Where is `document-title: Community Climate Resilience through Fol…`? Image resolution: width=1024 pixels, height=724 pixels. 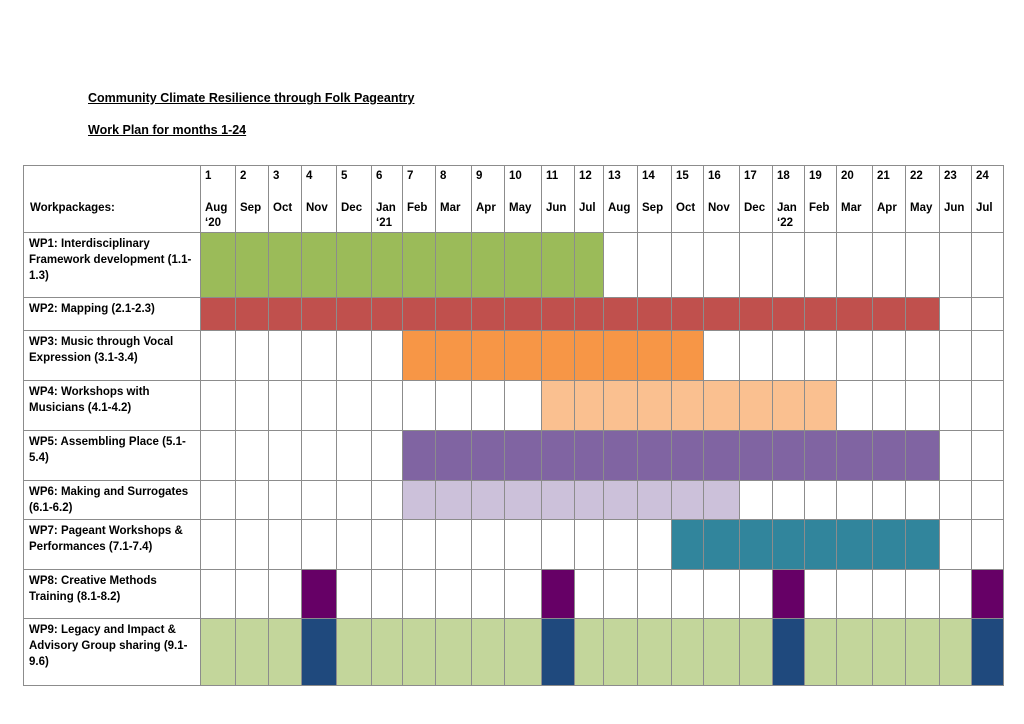
document-title: Community Climate Resilience through Fol… is located at coordinates (251, 98).